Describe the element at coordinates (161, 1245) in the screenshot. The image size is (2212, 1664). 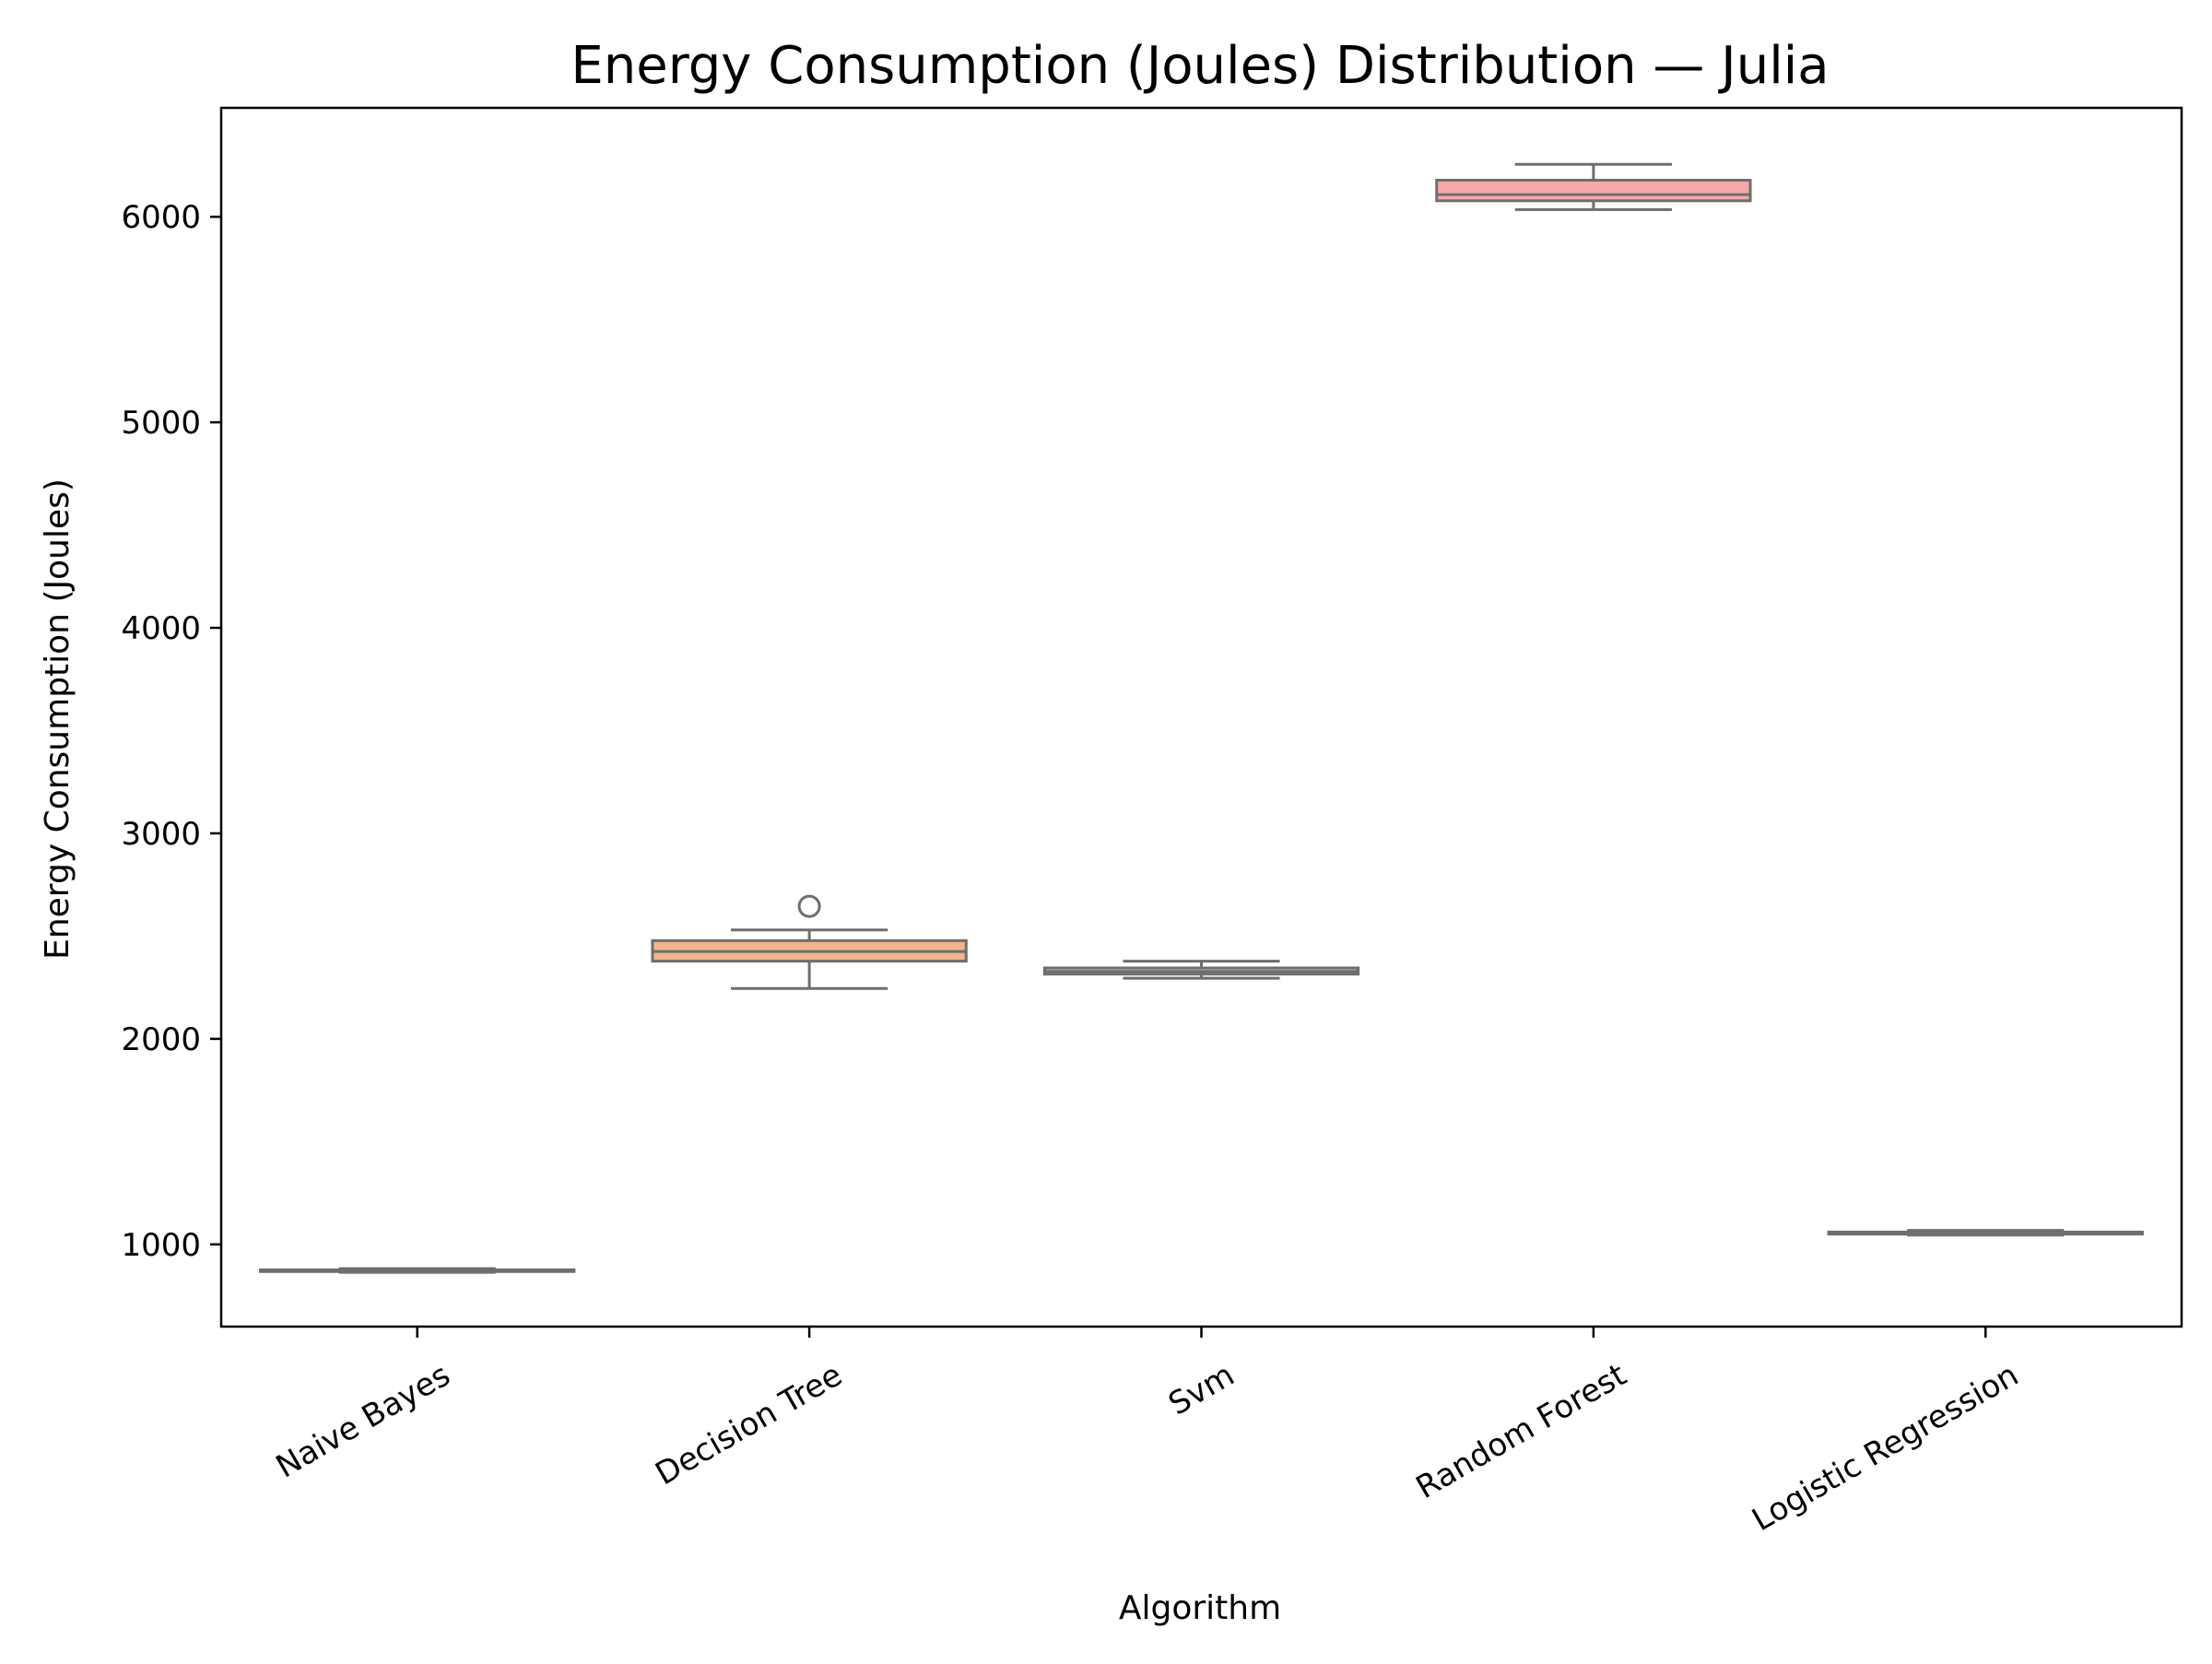
I see `y-tick-label: 1000` at that location.